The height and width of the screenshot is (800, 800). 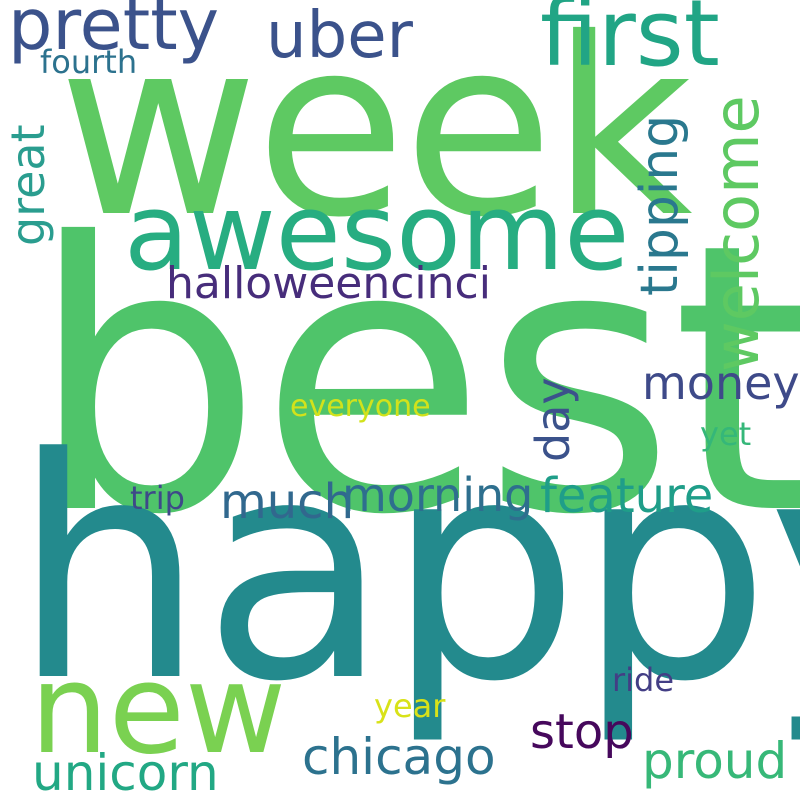 I want to click on word-everyone: everyone, so click(x=360, y=406).